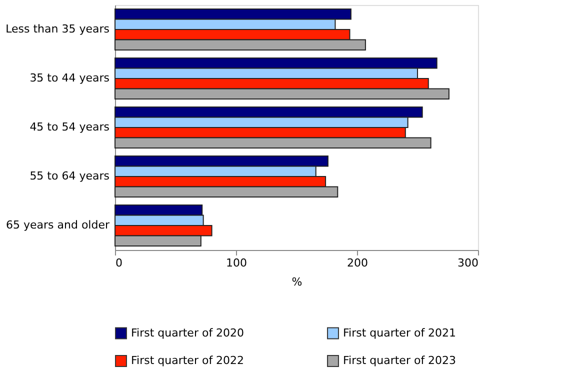 This screenshot has width=580, height=370. What do you see at coordinates (58, 225) in the screenshot?
I see `y-tick-label: 65 years and older` at bounding box center [58, 225].